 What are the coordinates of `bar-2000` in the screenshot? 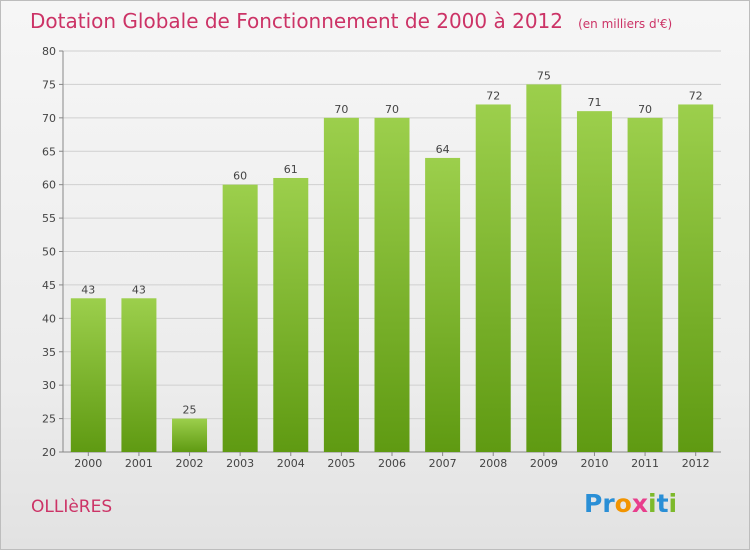 It's located at (88, 375).